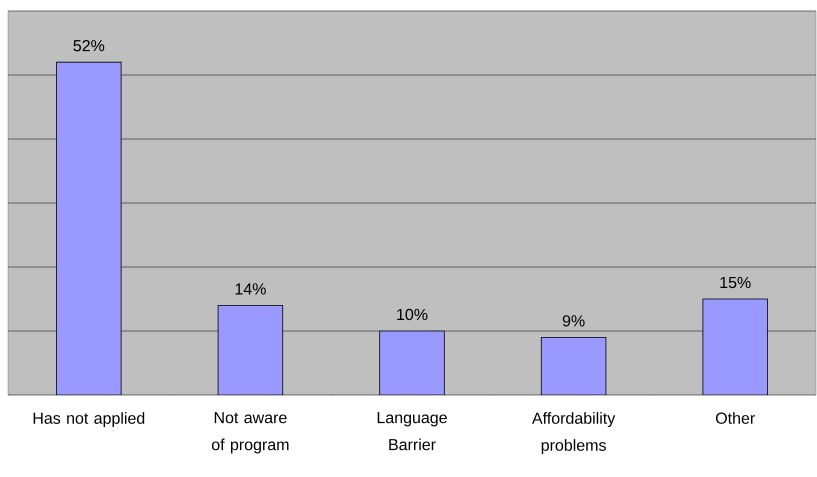 This screenshot has width=817, height=477. Describe the element at coordinates (412, 431) in the screenshot. I see `x-tick-label: Language Barrier` at that location.